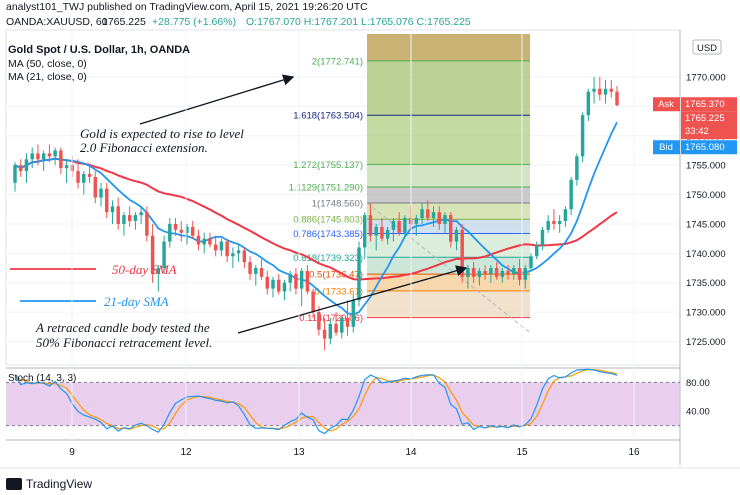 This screenshot has width=740, height=495. Describe the element at coordinates (124, 22) in the screenshot. I see `last-price: 1765.225` at that location.